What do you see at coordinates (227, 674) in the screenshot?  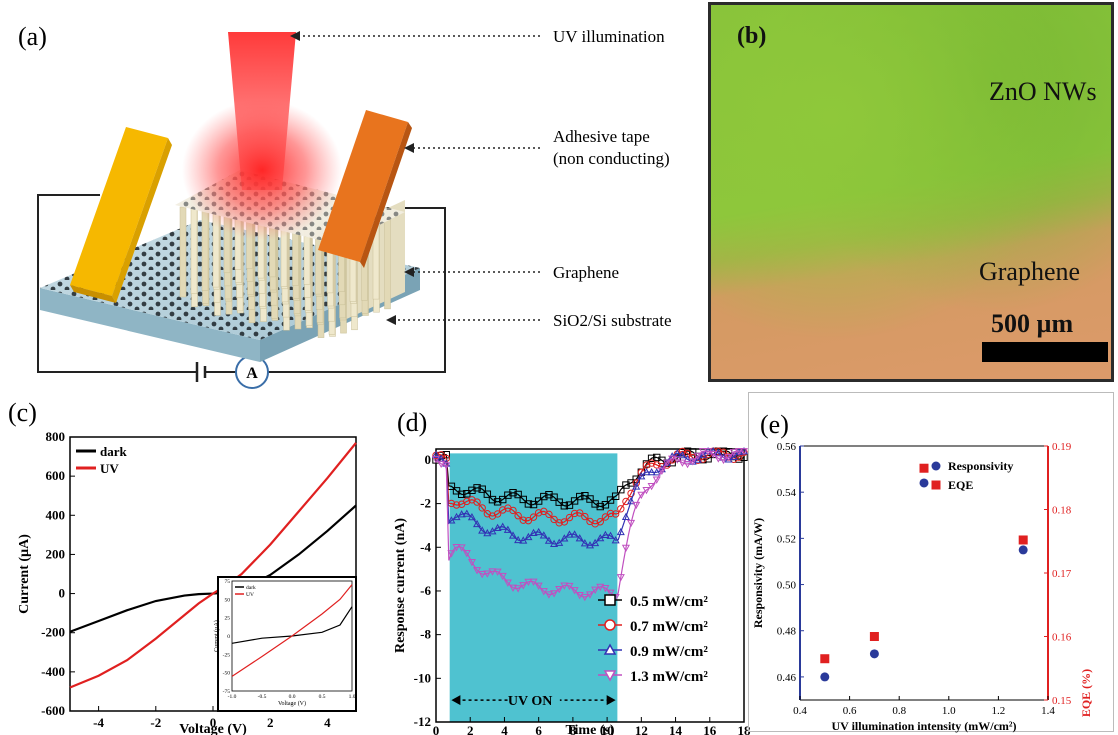 I see `inset-y-tick-label: -50` at bounding box center [227, 674].